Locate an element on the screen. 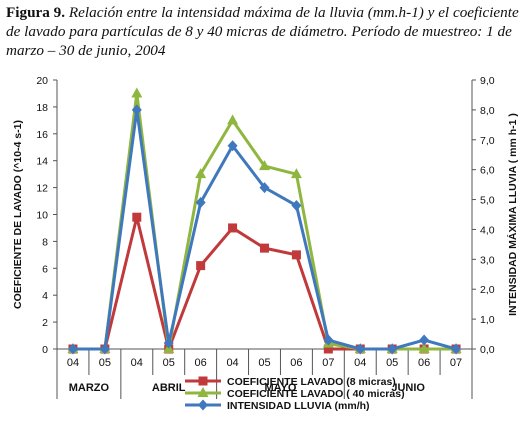 This screenshot has height=446, width=527. x-group-label: ABRIL is located at coordinates (169, 388).